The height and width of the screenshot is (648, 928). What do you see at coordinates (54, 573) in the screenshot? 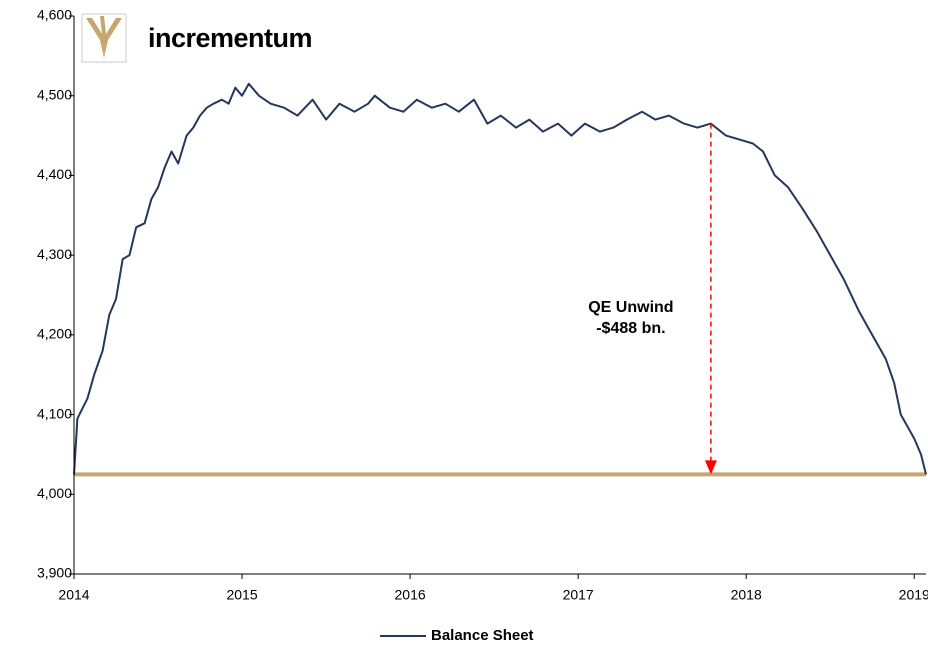
I see `y-tick-label: 3,900` at bounding box center [54, 573].